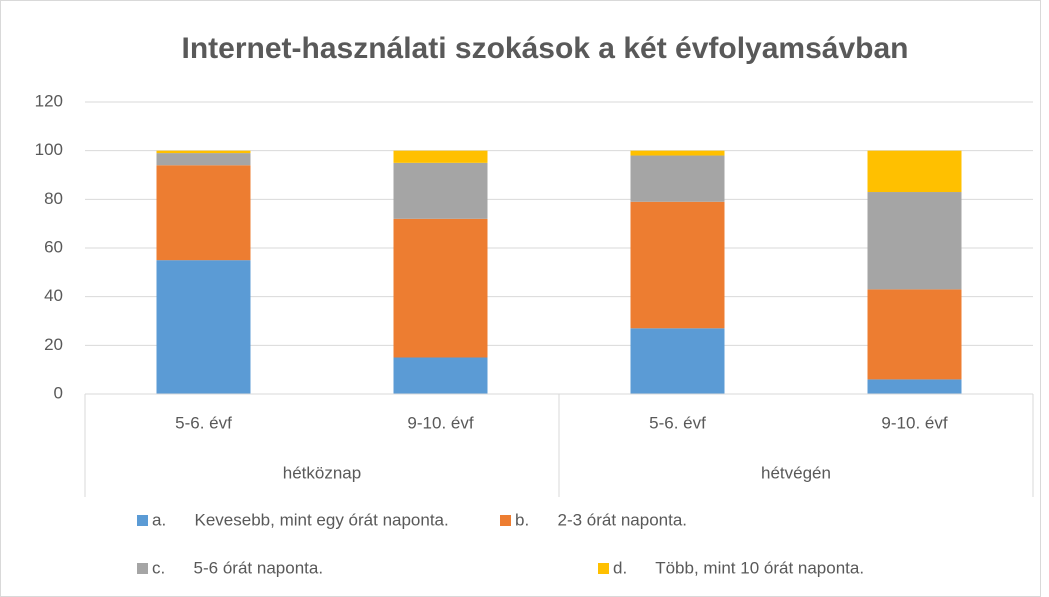 This screenshot has height=597, width=1049. Describe the element at coordinates (738, 567) in the screenshot. I see `legend-label: d. Több, mint 10 órát naponta.` at that location.